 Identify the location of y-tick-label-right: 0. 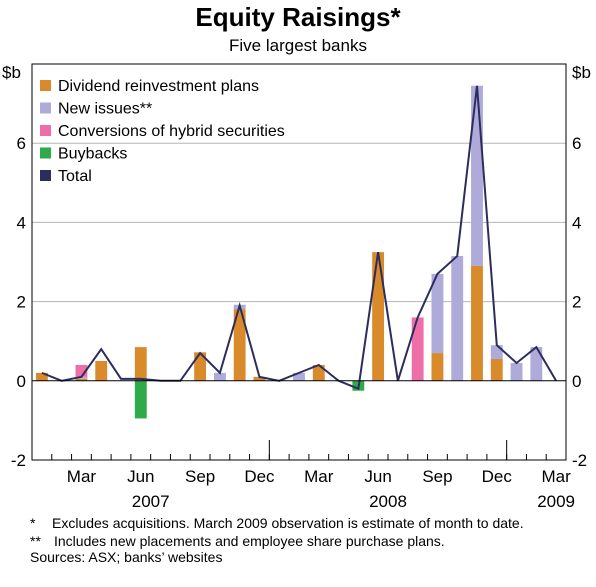
(576, 381).